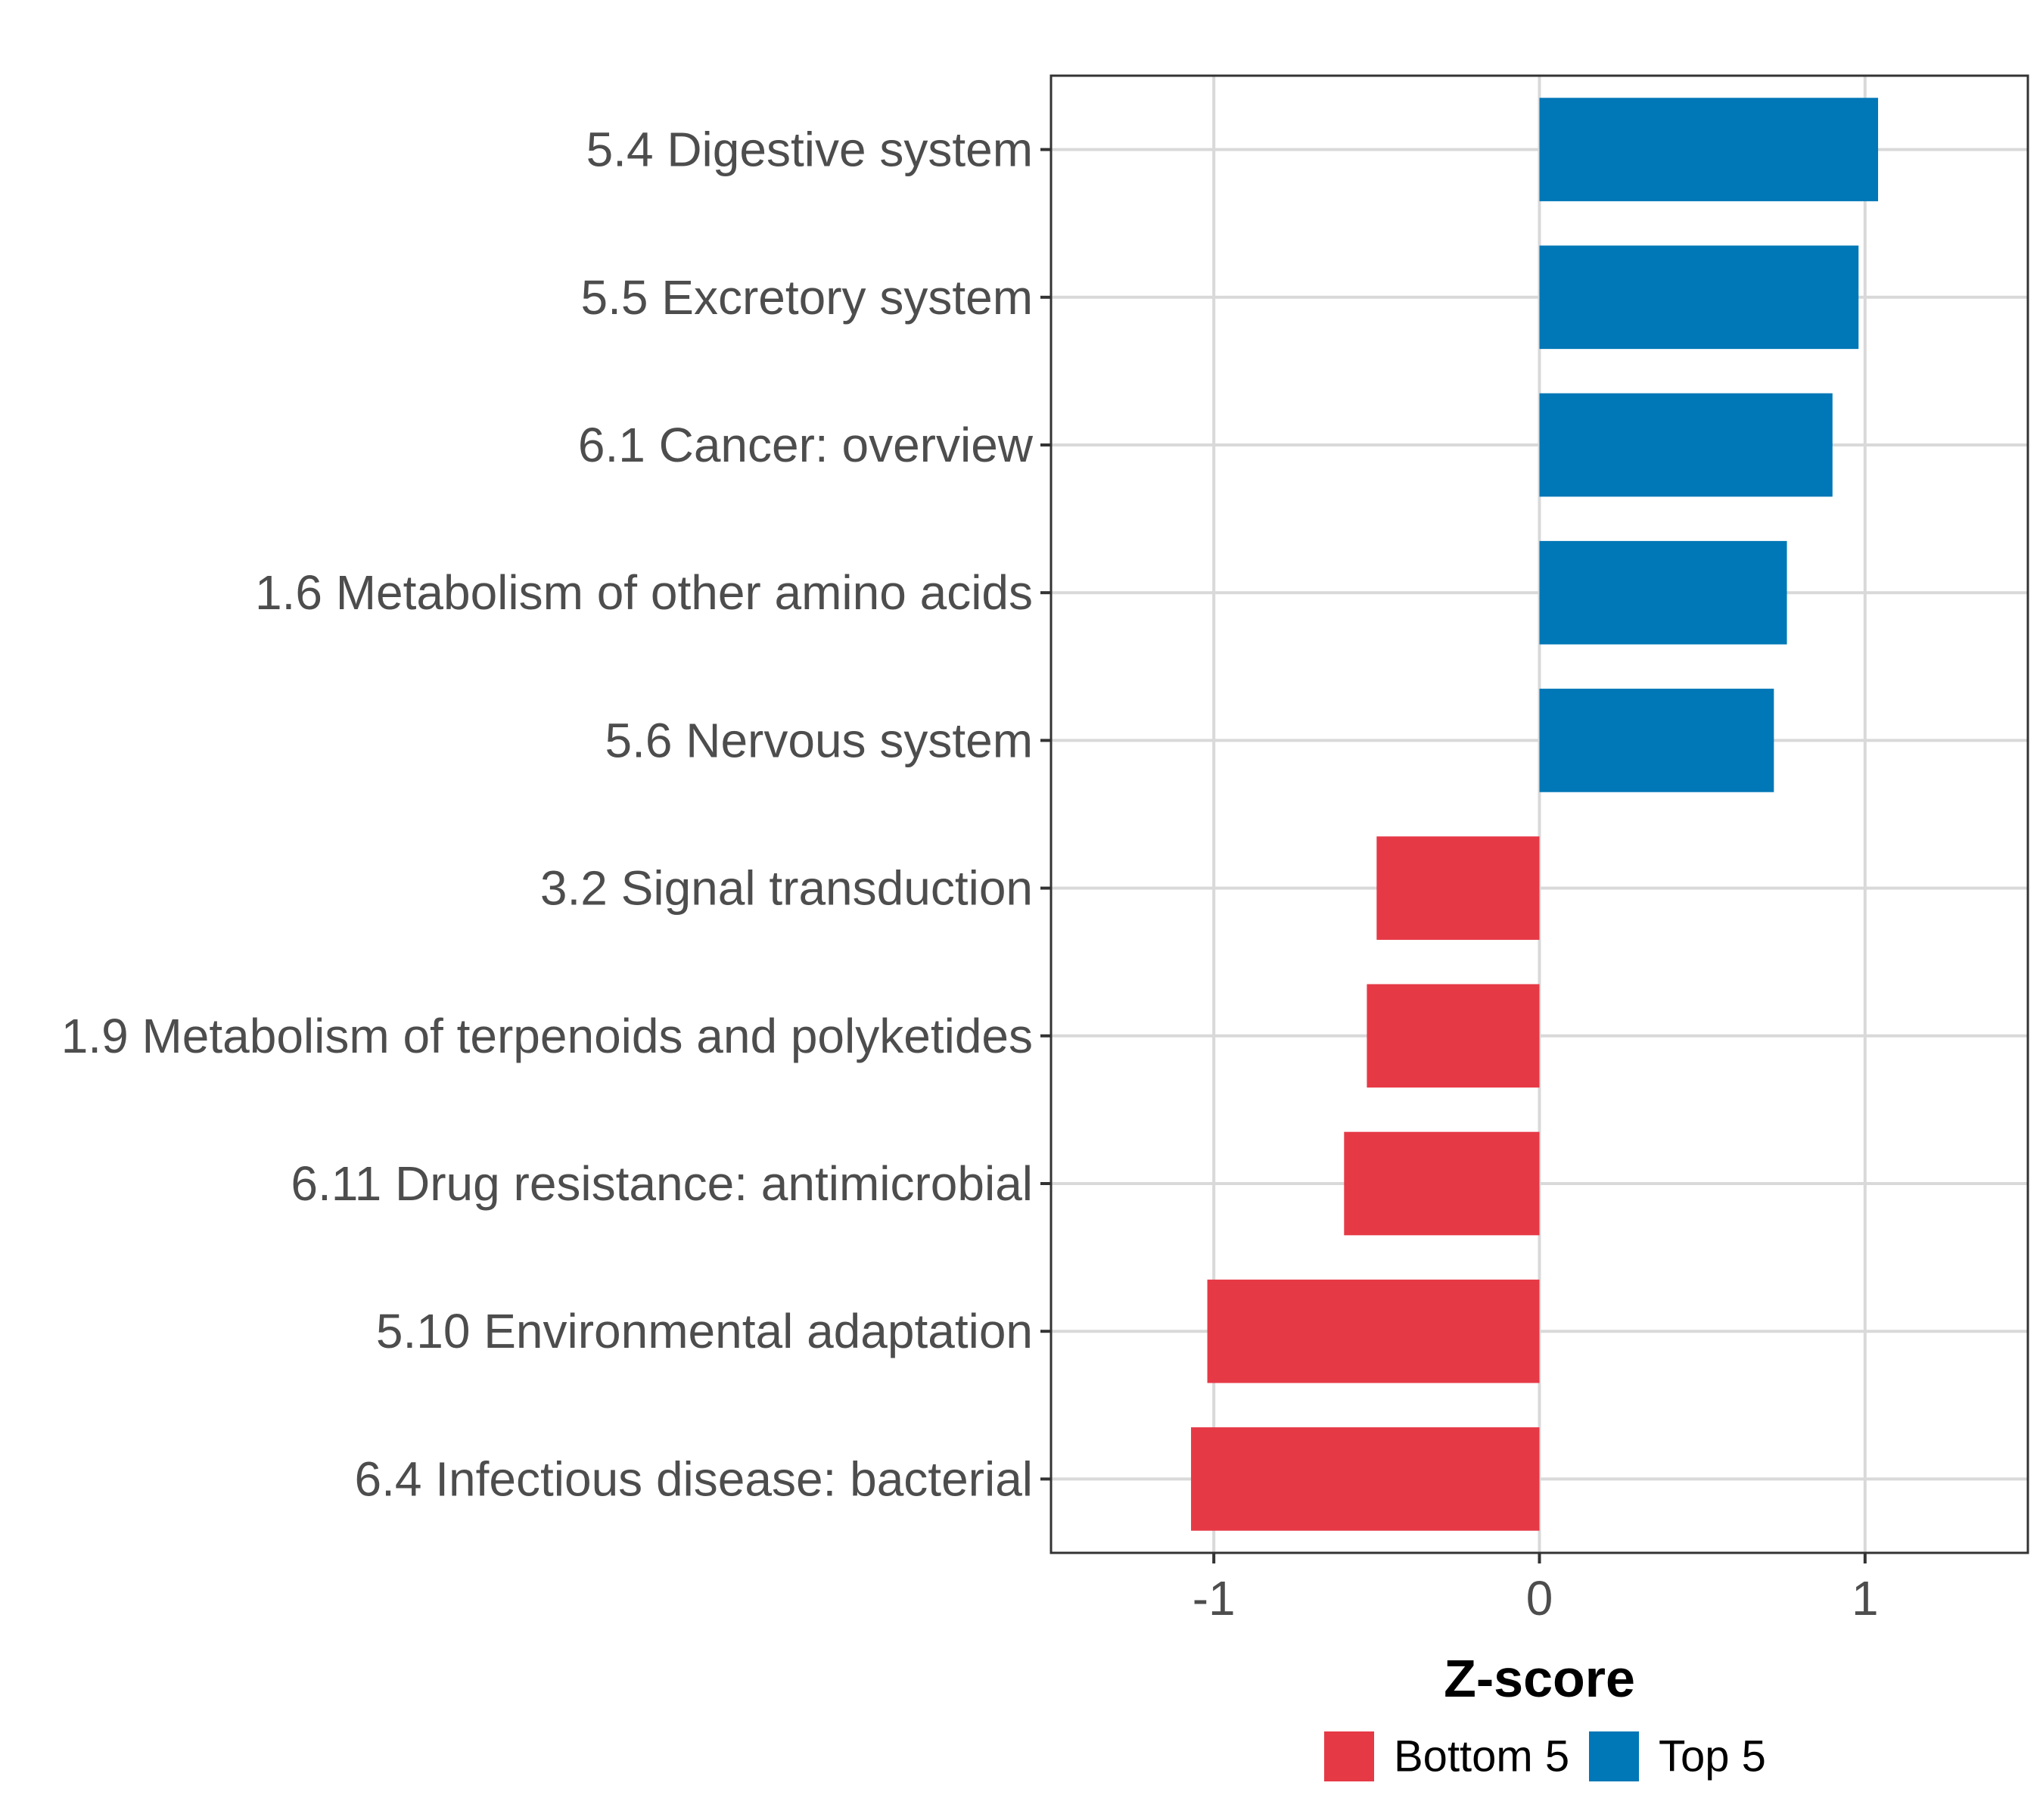 The width and height of the screenshot is (2043, 1820). What do you see at coordinates (662, 1183) in the screenshot?
I see `y-tick-label: 6.11 Drug resistance: antimicrobial` at bounding box center [662, 1183].